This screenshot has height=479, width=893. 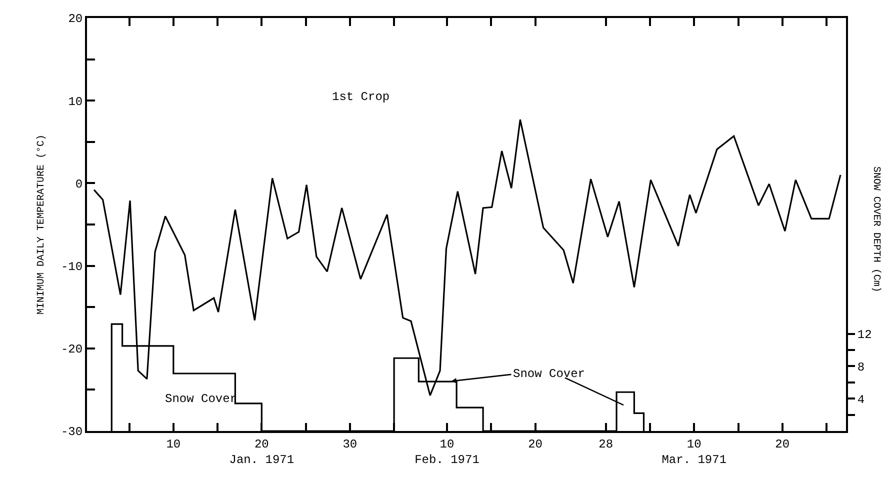 What do you see at coordinates (75, 19) in the screenshot?
I see `y-tick-label: 20` at bounding box center [75, 19].